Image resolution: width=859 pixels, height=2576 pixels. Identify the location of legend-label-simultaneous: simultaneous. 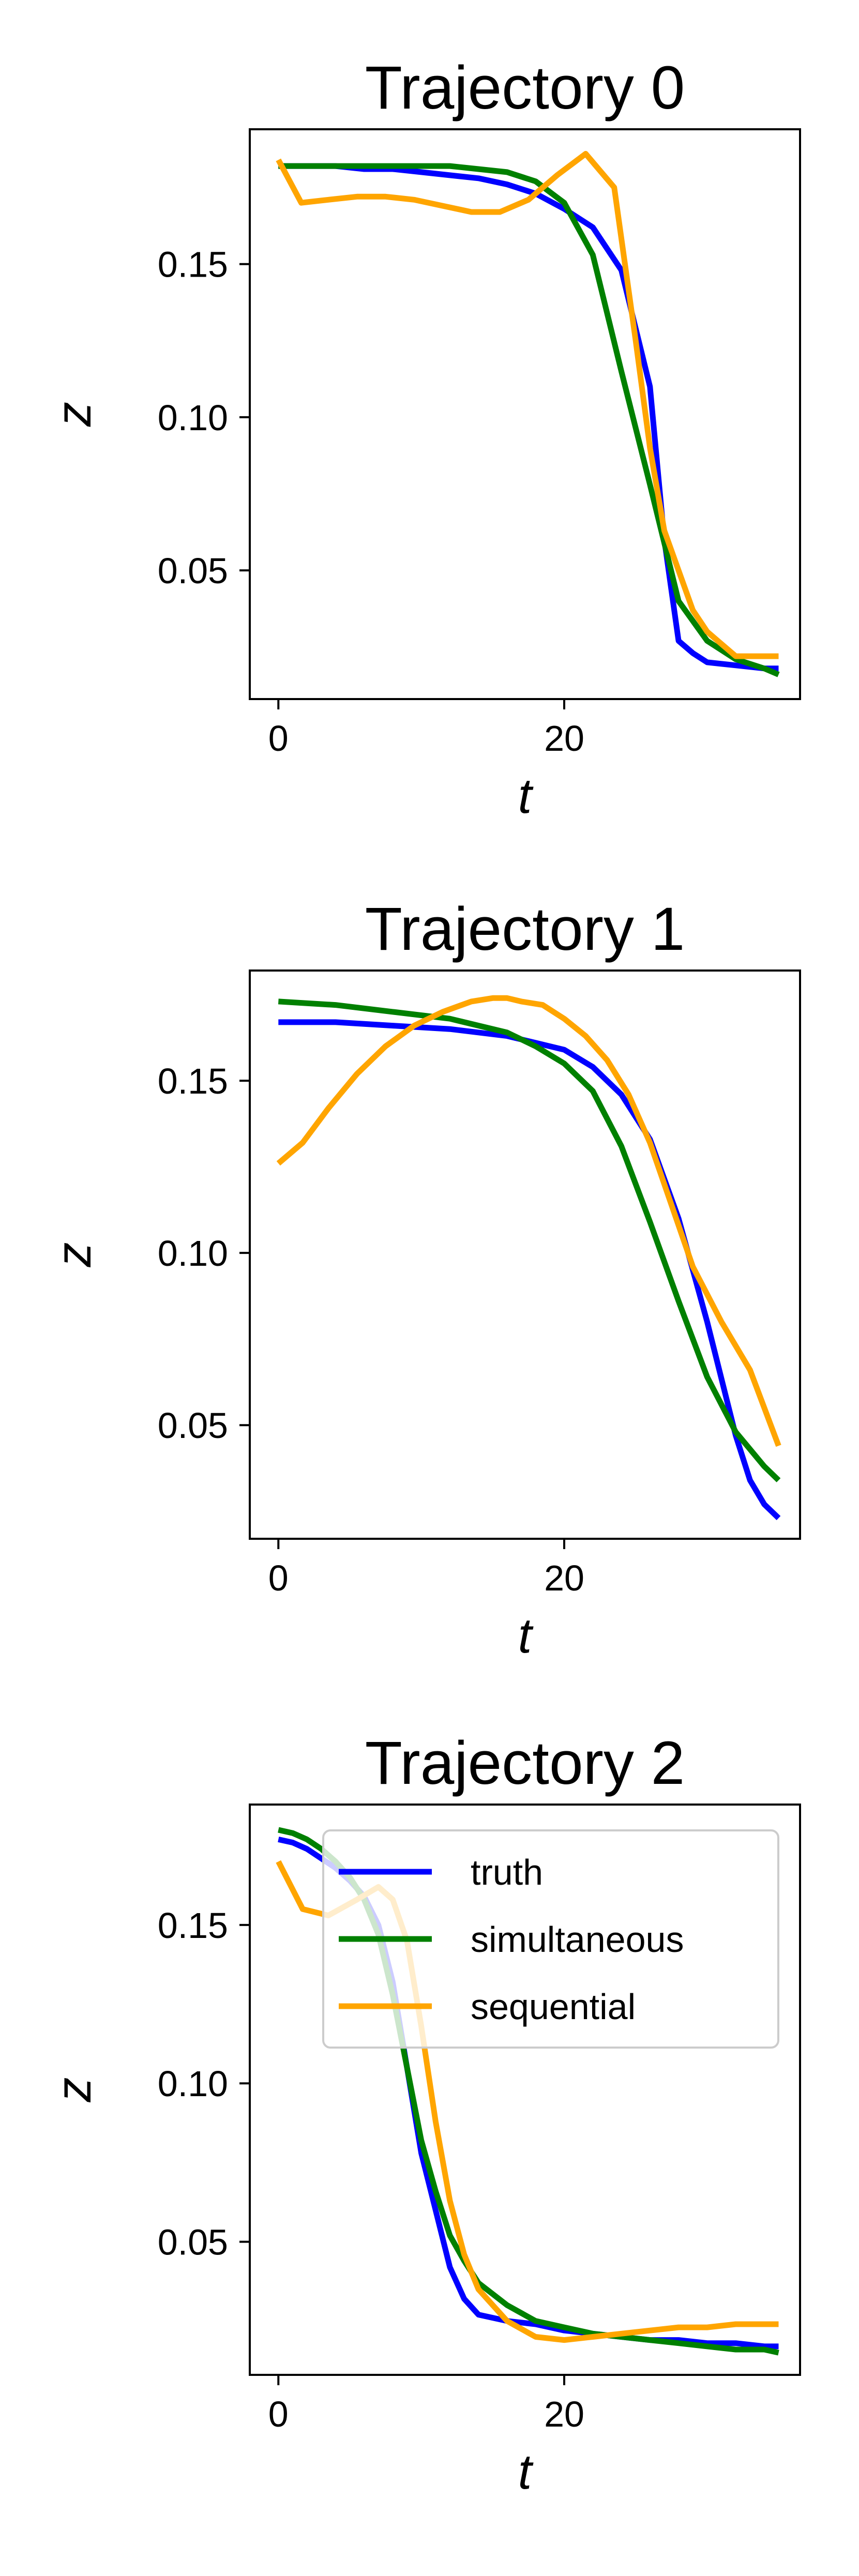
(577, 1940).